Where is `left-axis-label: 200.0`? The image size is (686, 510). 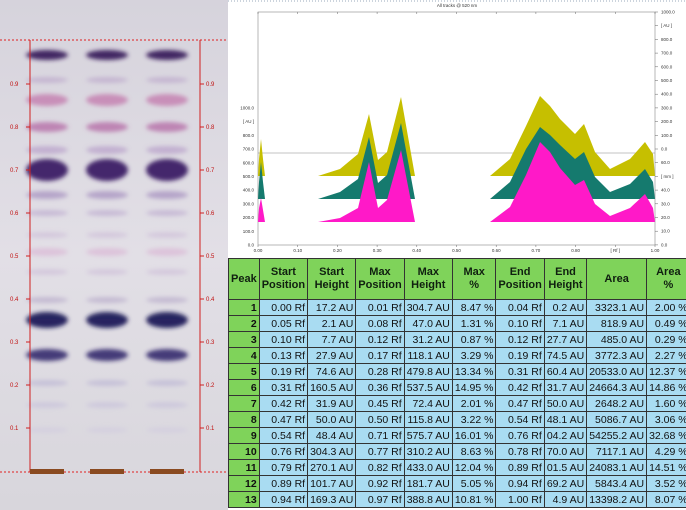
left-axis-label: 200.0 is located at coordinates (249, 217).